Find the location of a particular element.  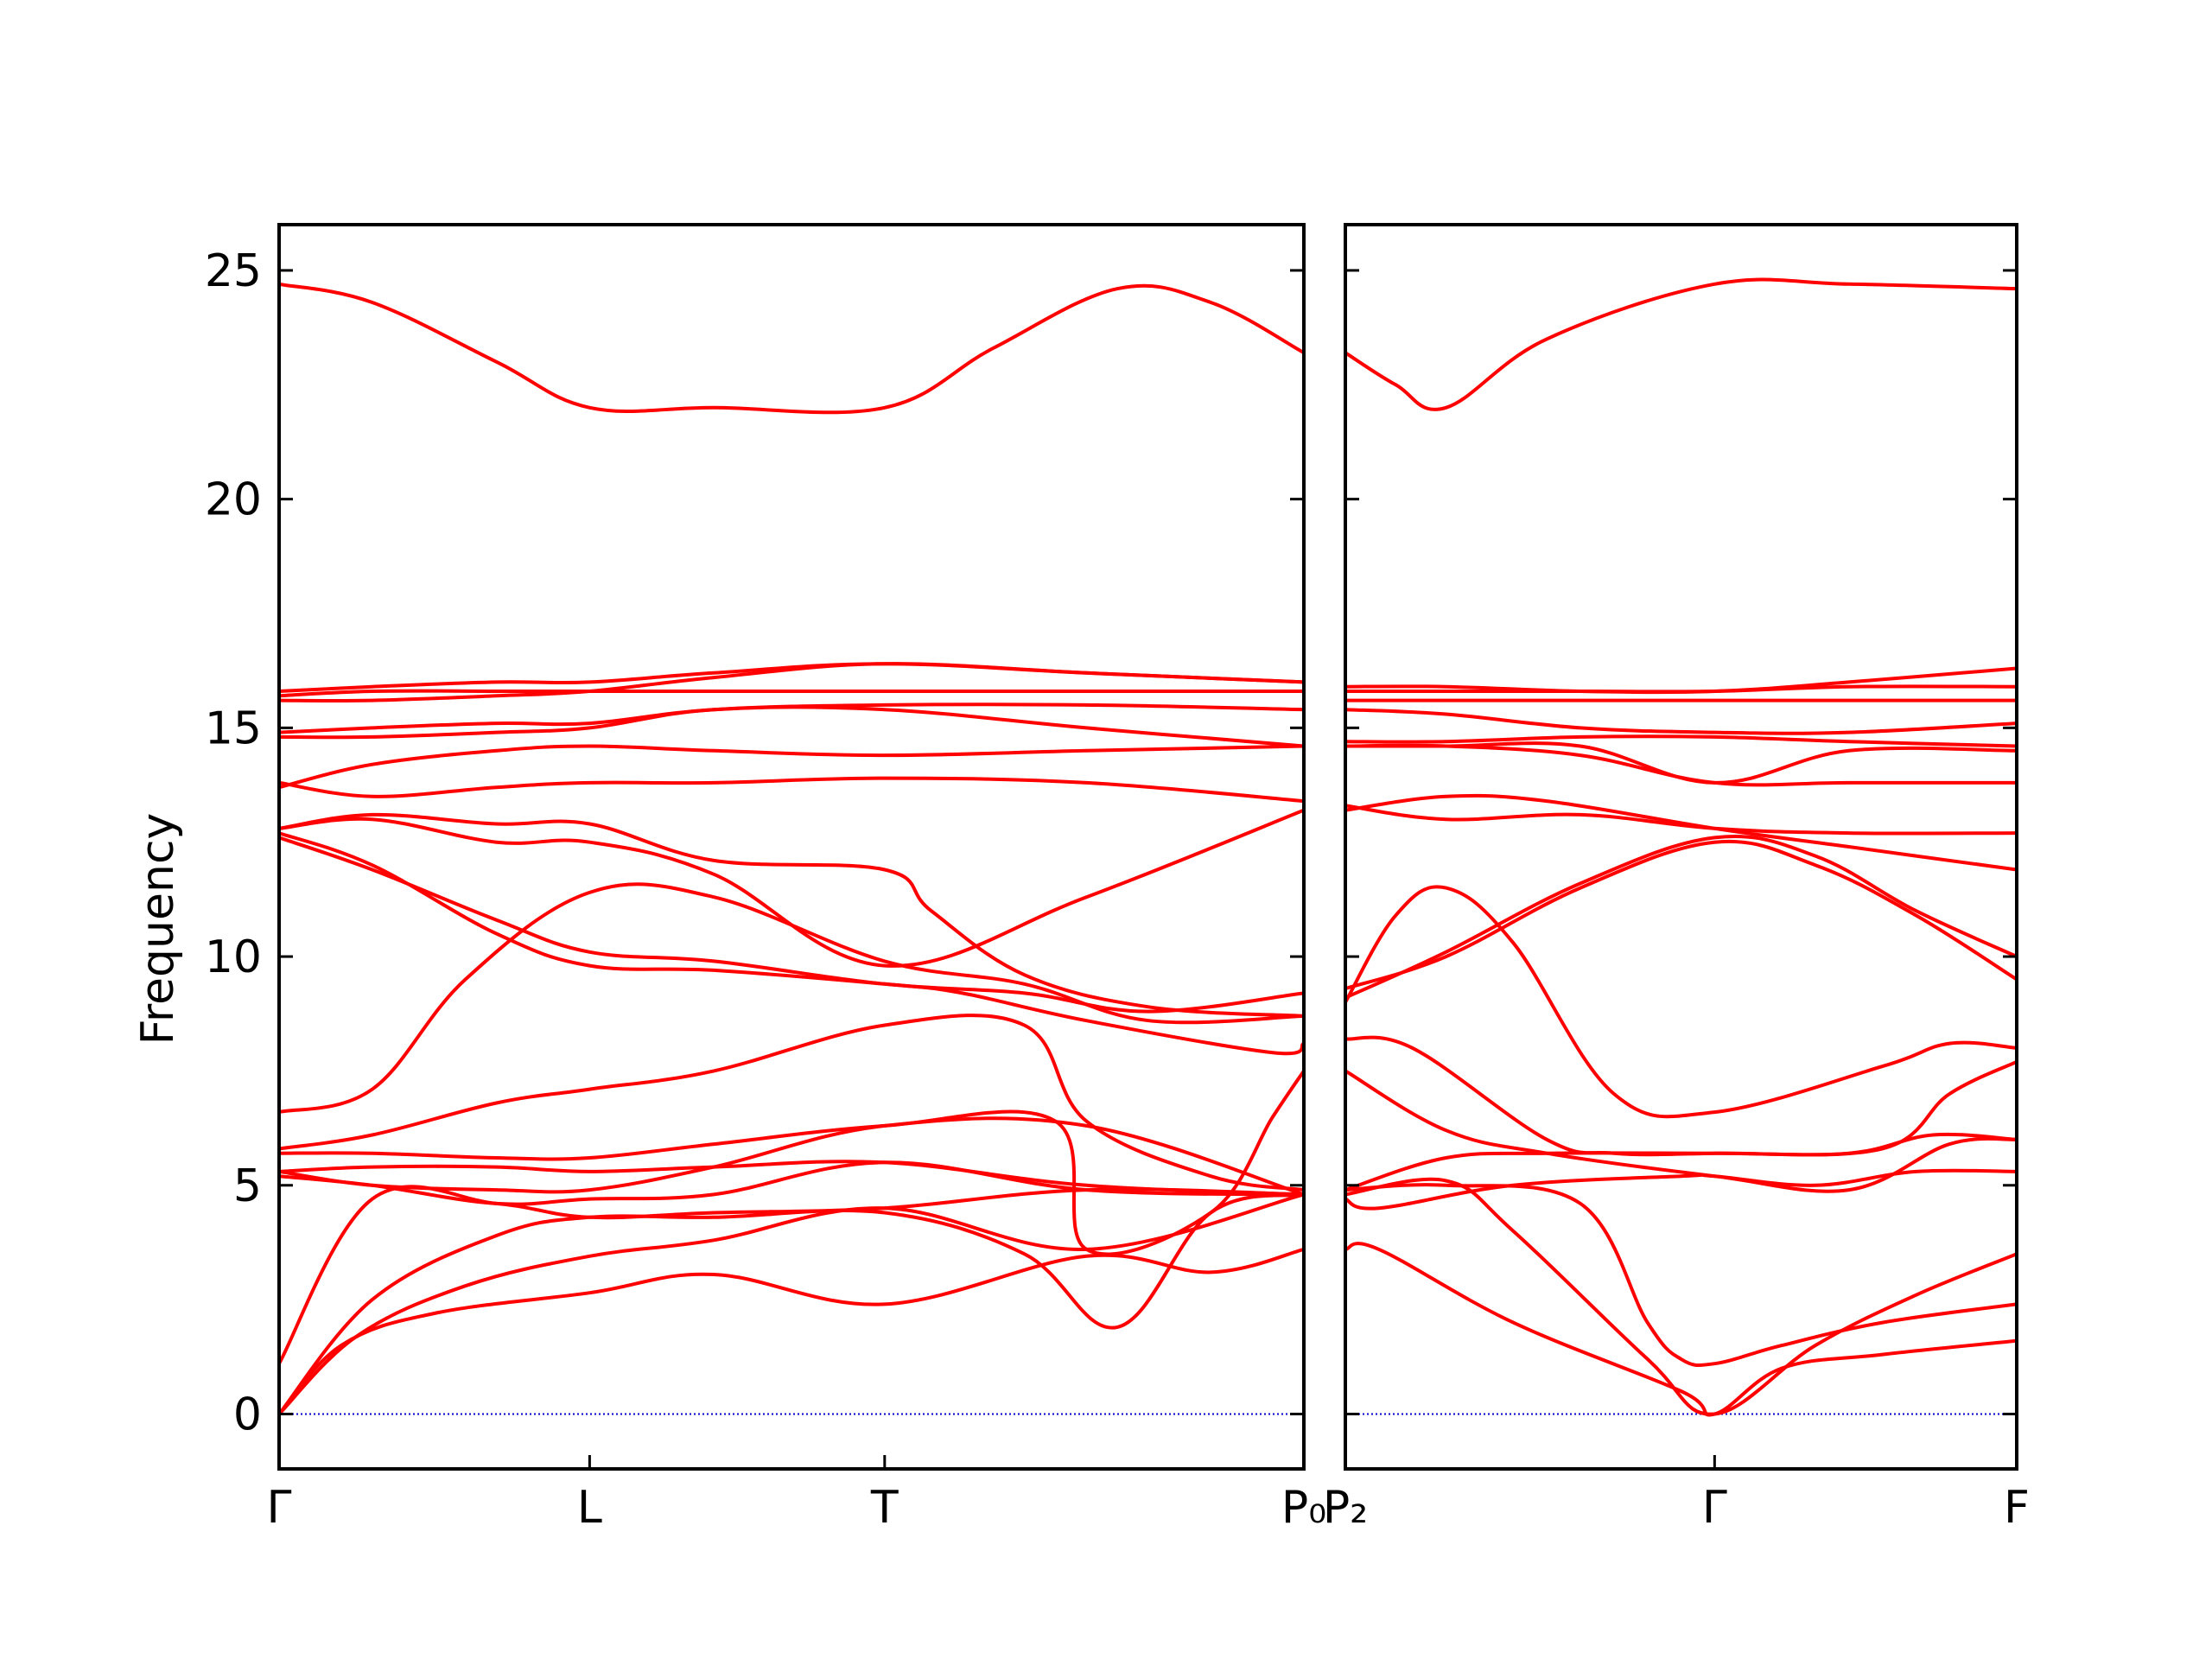

x-tick-label: L is located at coordinates (589, 1508).